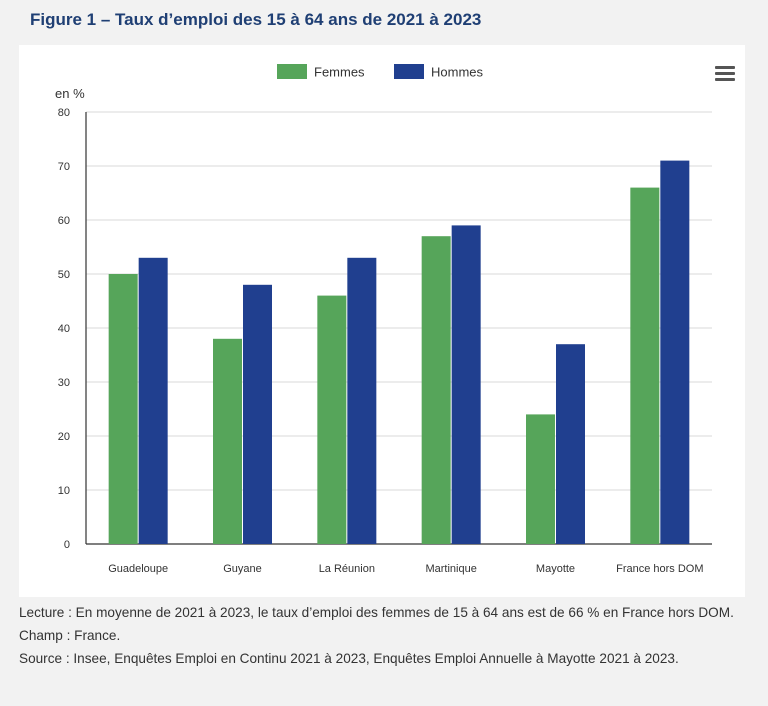 The image size is (768, 706). I want to click on y-tick-label: 40, so click(64, 329).